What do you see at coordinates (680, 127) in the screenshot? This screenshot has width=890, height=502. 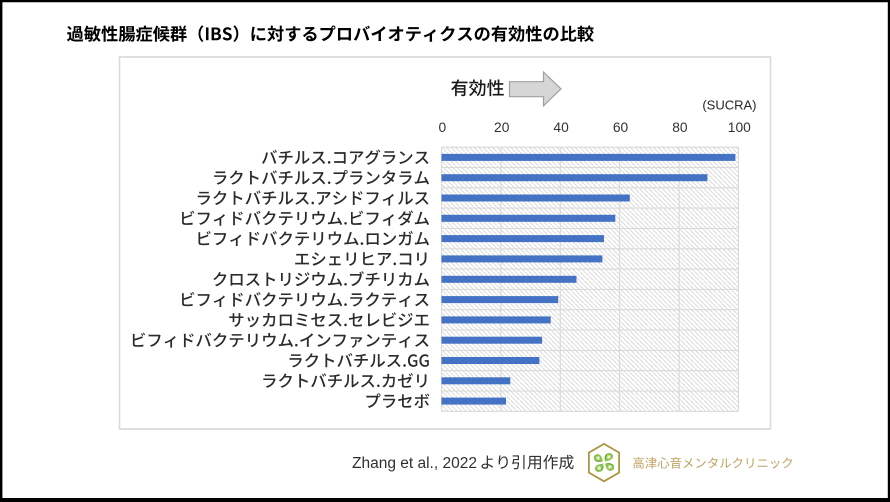 I see `svg-text: 80` at bounding box center [680, 127].